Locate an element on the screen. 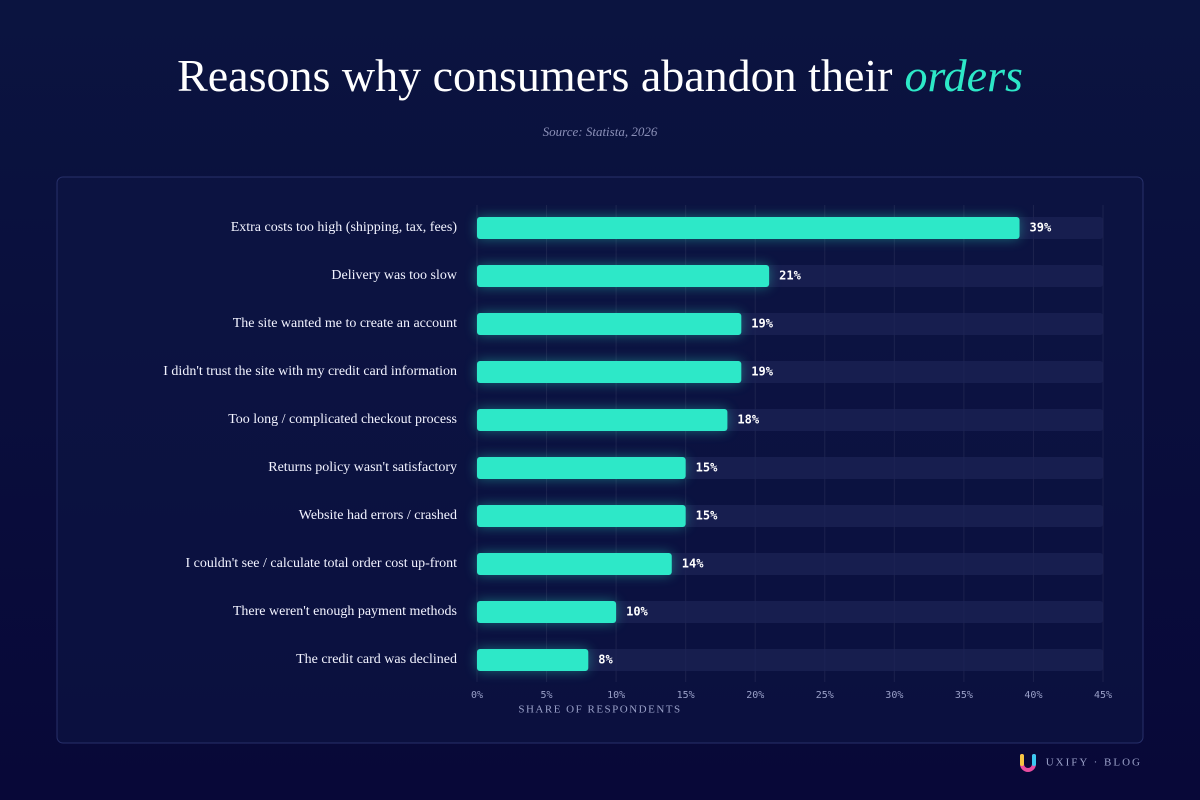  brand: UXIFY · BLOG is located at coordinates (1094, 763).